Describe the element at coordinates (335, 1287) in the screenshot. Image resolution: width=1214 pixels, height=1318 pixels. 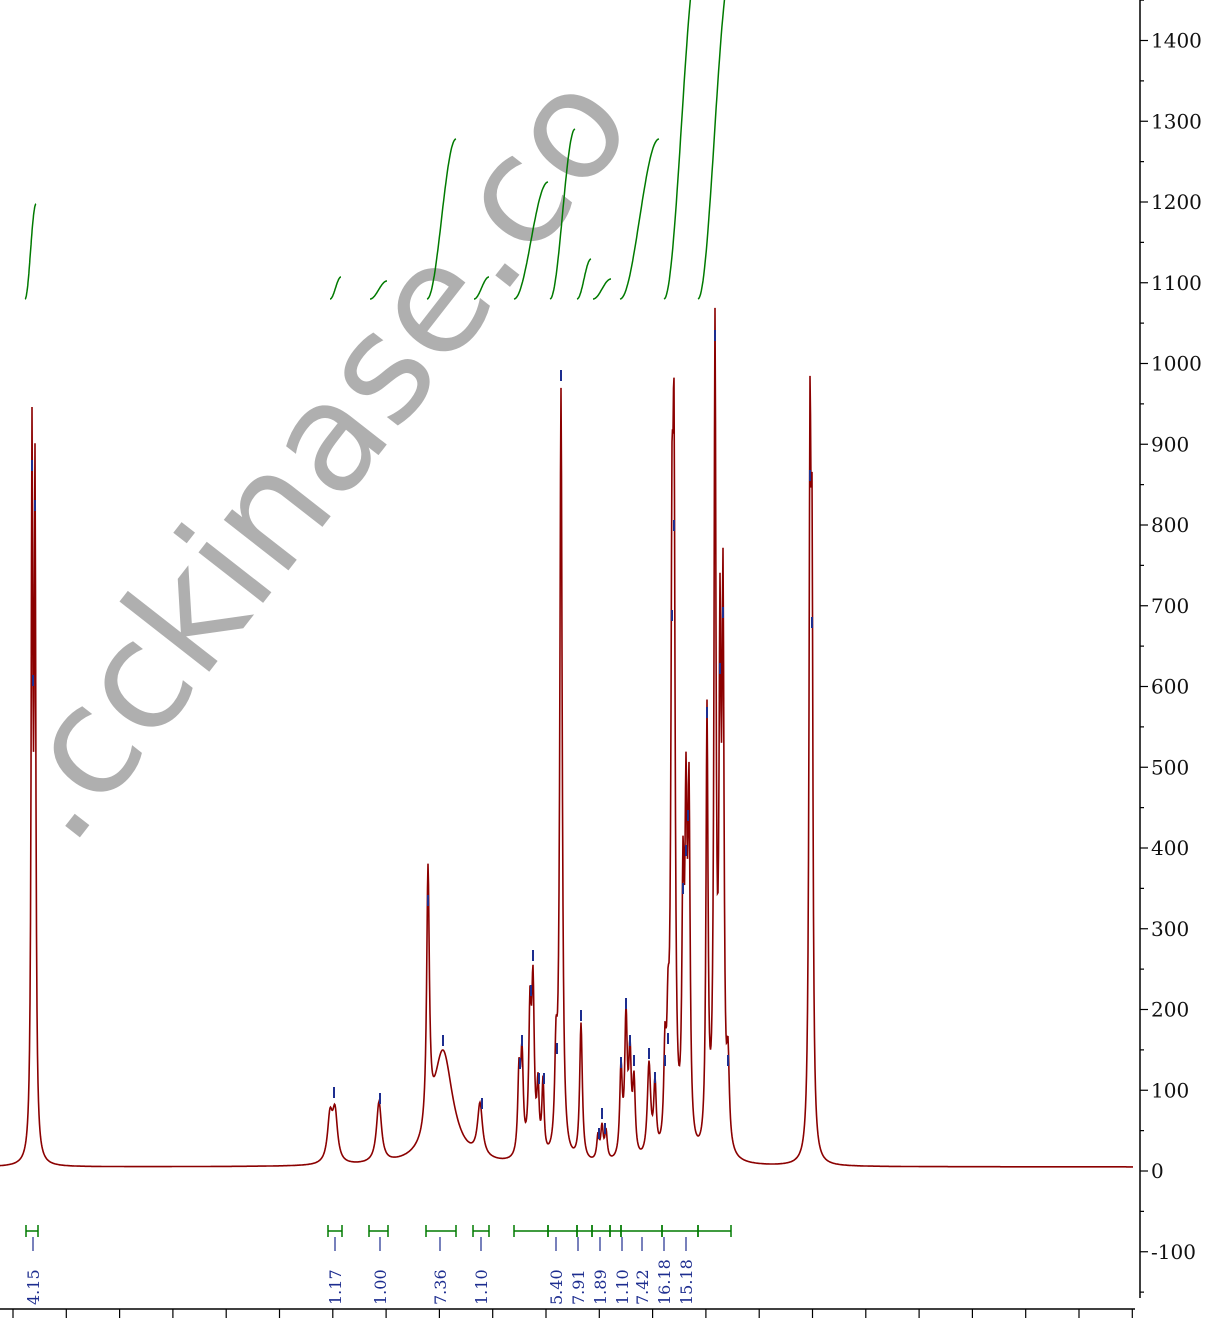
I see `integral-label: 1.17` at that location.